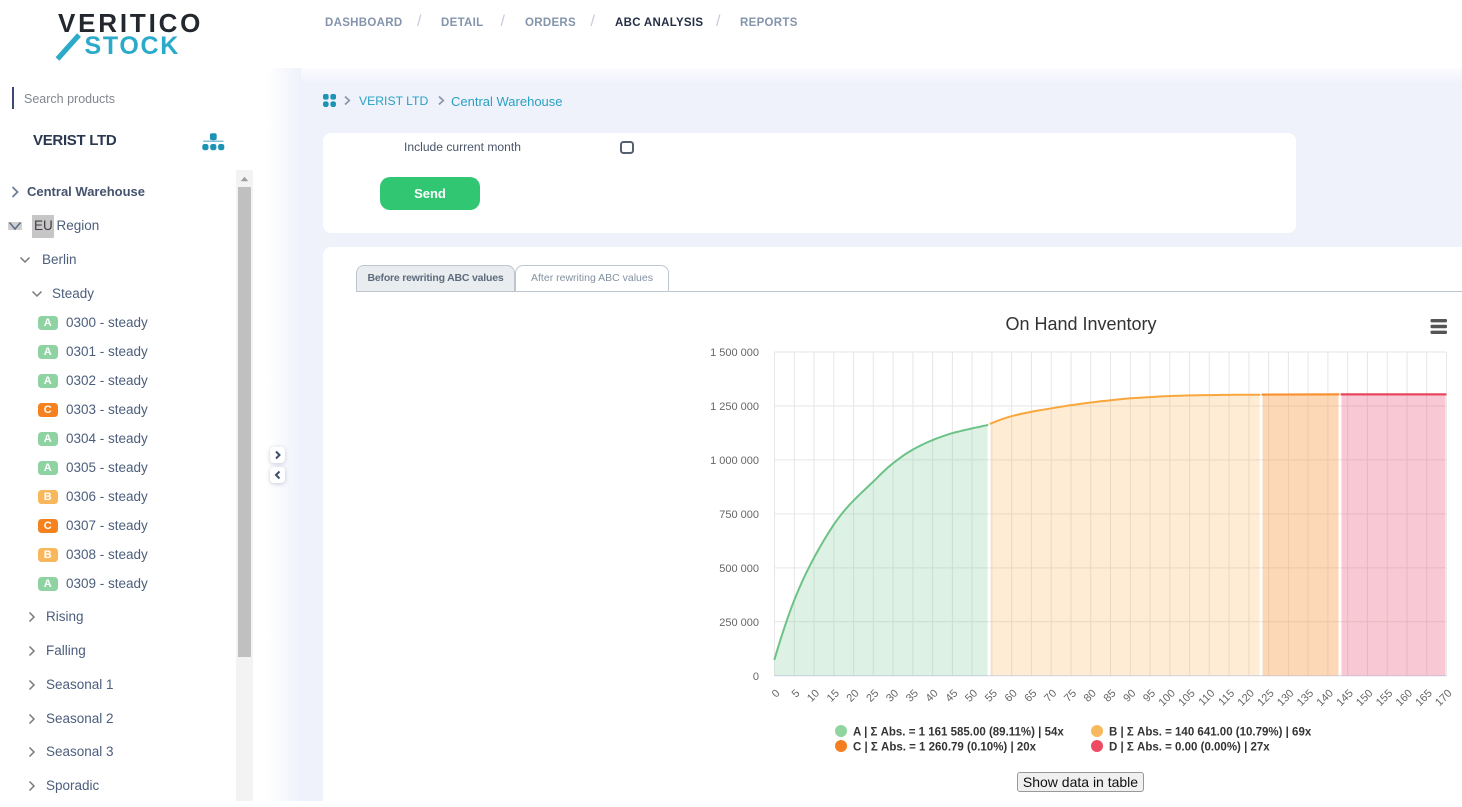 This screenshot has height=807, width=1462. What do you see at coordinates (734, 461) in the screenshot?
I see `svg-text: 1 000 000` at bounding box center [734, 461].